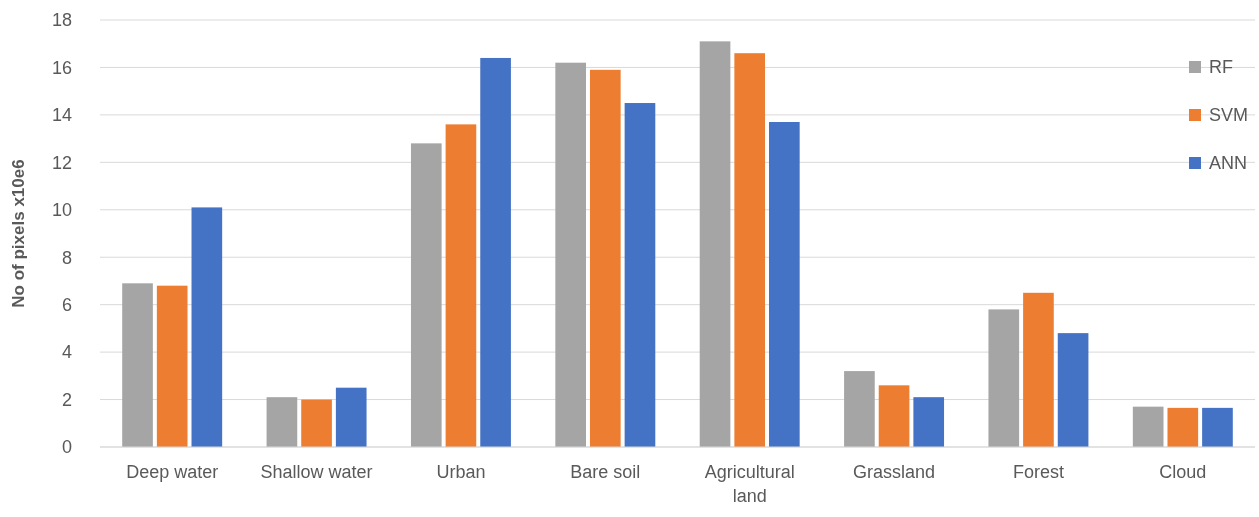  I want to click on x-tick-label: Cloud, so click(1183, 472).